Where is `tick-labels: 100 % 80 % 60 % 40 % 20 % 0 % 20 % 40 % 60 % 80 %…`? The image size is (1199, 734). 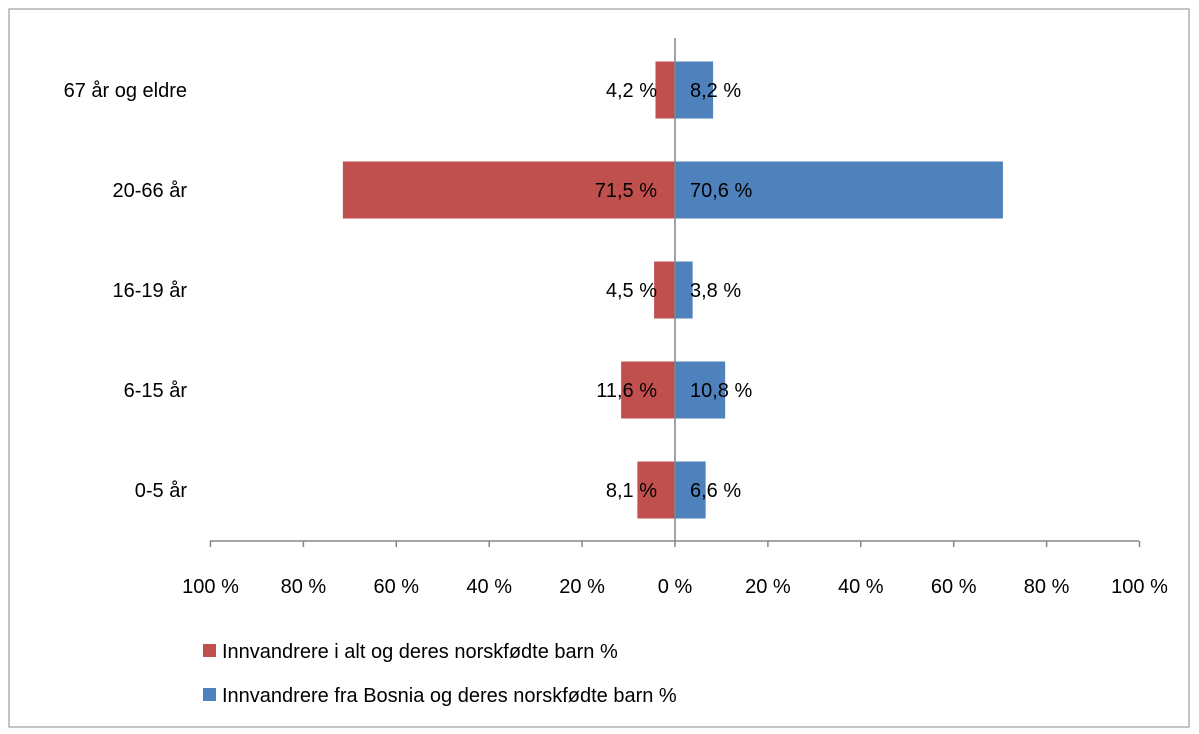 tick-labels: 100 % 80 % 60 % 40 % 20 % 0 % 20 % 40 % 60 % 80 %… is located at coordinates (675, 587).